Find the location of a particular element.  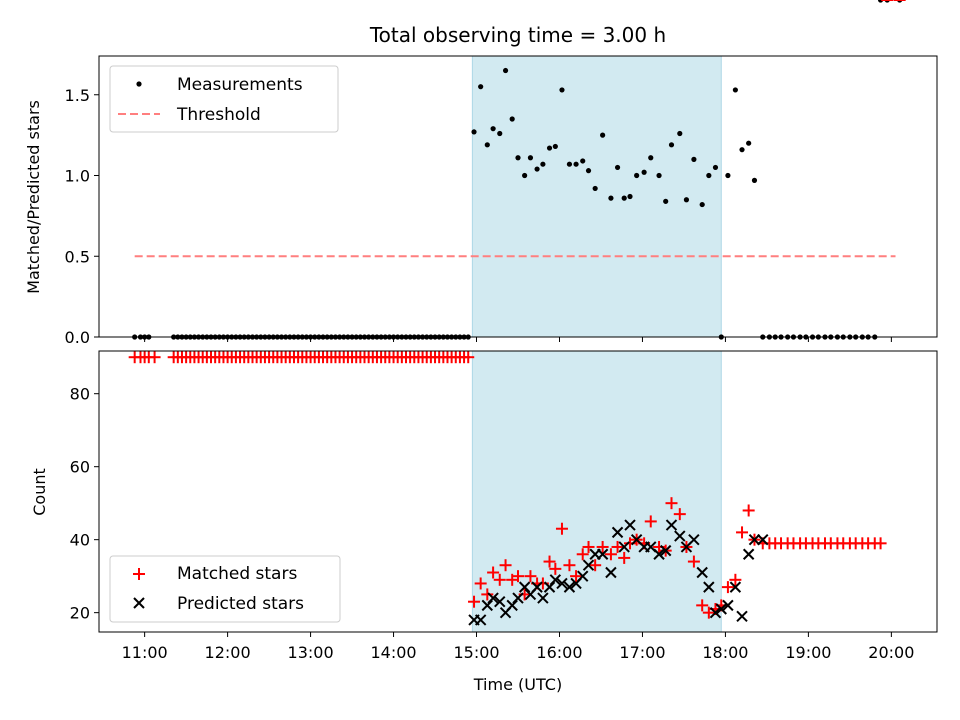

ratio-legend-box is located at coordinates (224, 99).